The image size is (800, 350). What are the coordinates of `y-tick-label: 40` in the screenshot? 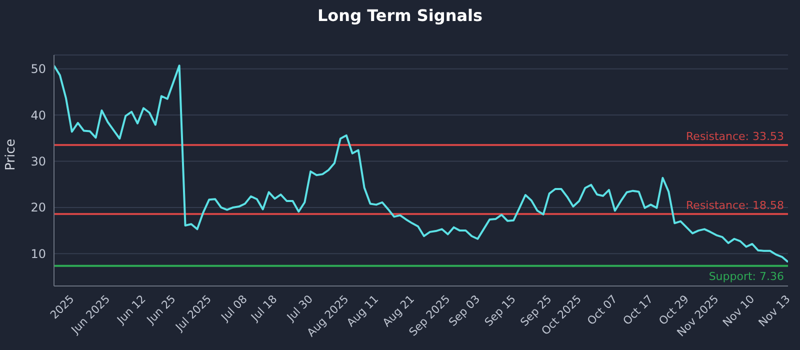 It's located at (38, 115).